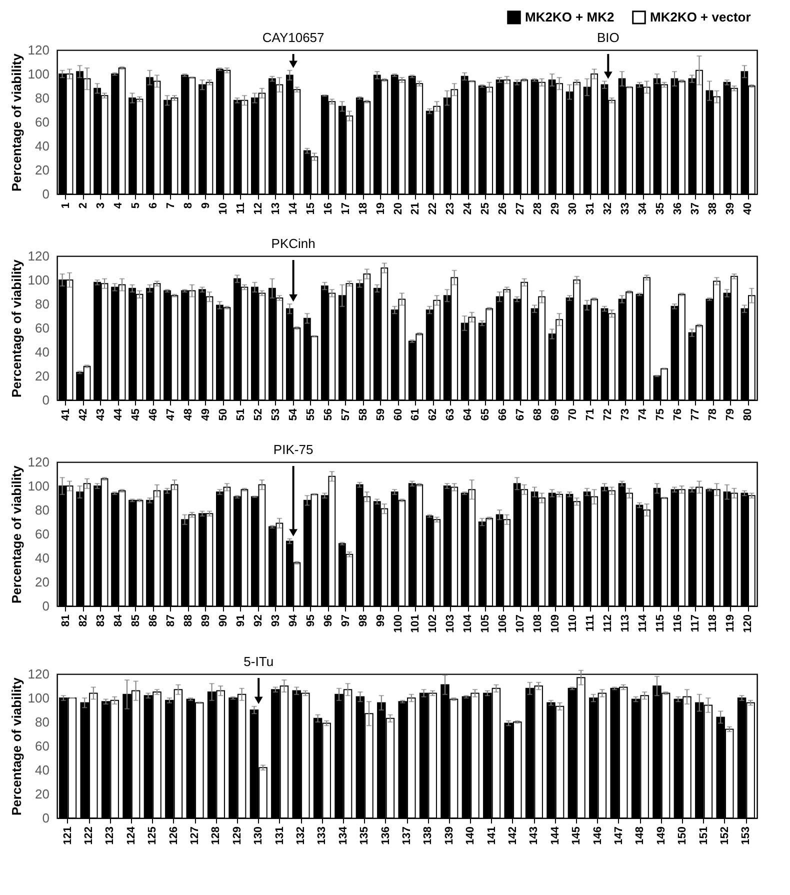  Describe the element at coordinates (608, 208) in the screenshot. I see `x-tick-label: 32` at that location.